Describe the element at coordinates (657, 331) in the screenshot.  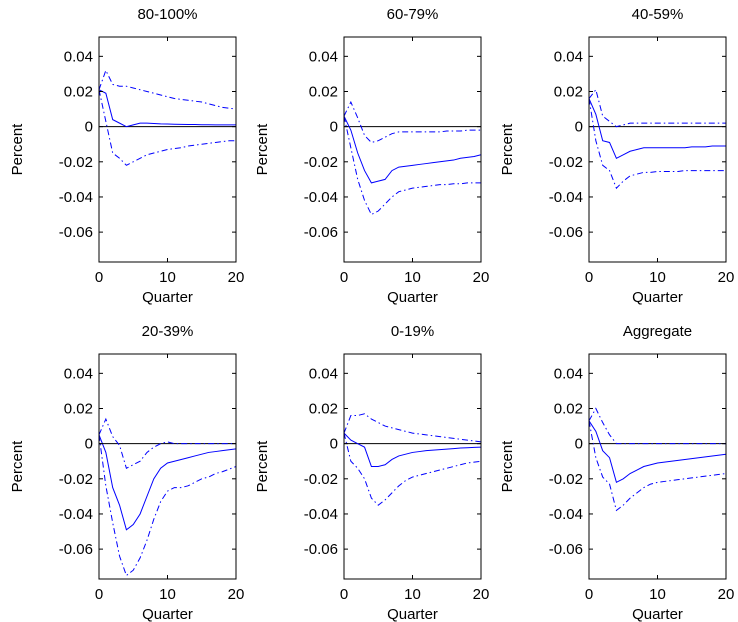
I see `subplot-title: Aggregate` at that location.